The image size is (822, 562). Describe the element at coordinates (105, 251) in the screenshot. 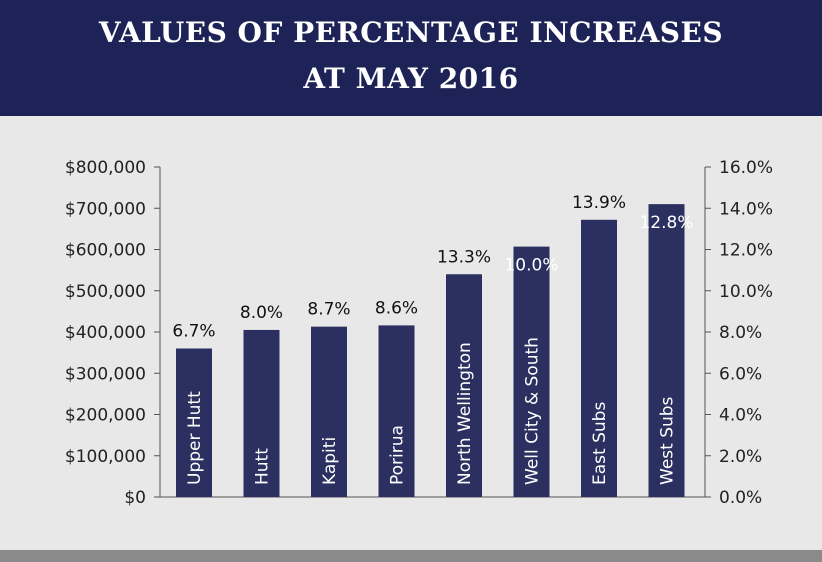

I see `y-tick-label-left: $600,000` at that location.